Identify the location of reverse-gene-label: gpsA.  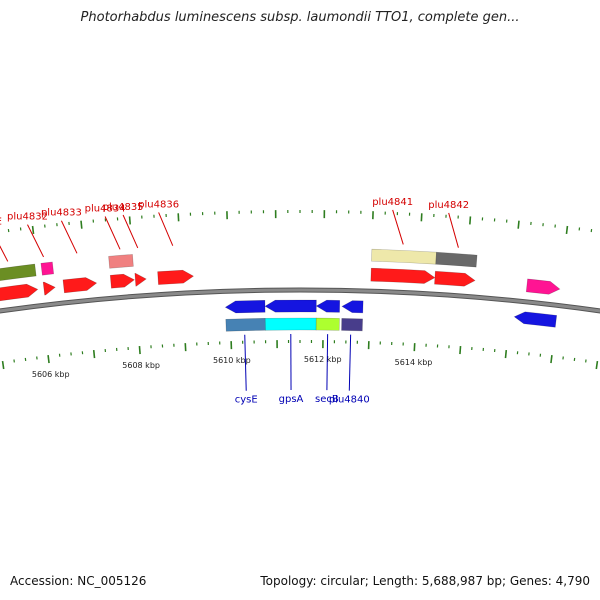
(291, 399).